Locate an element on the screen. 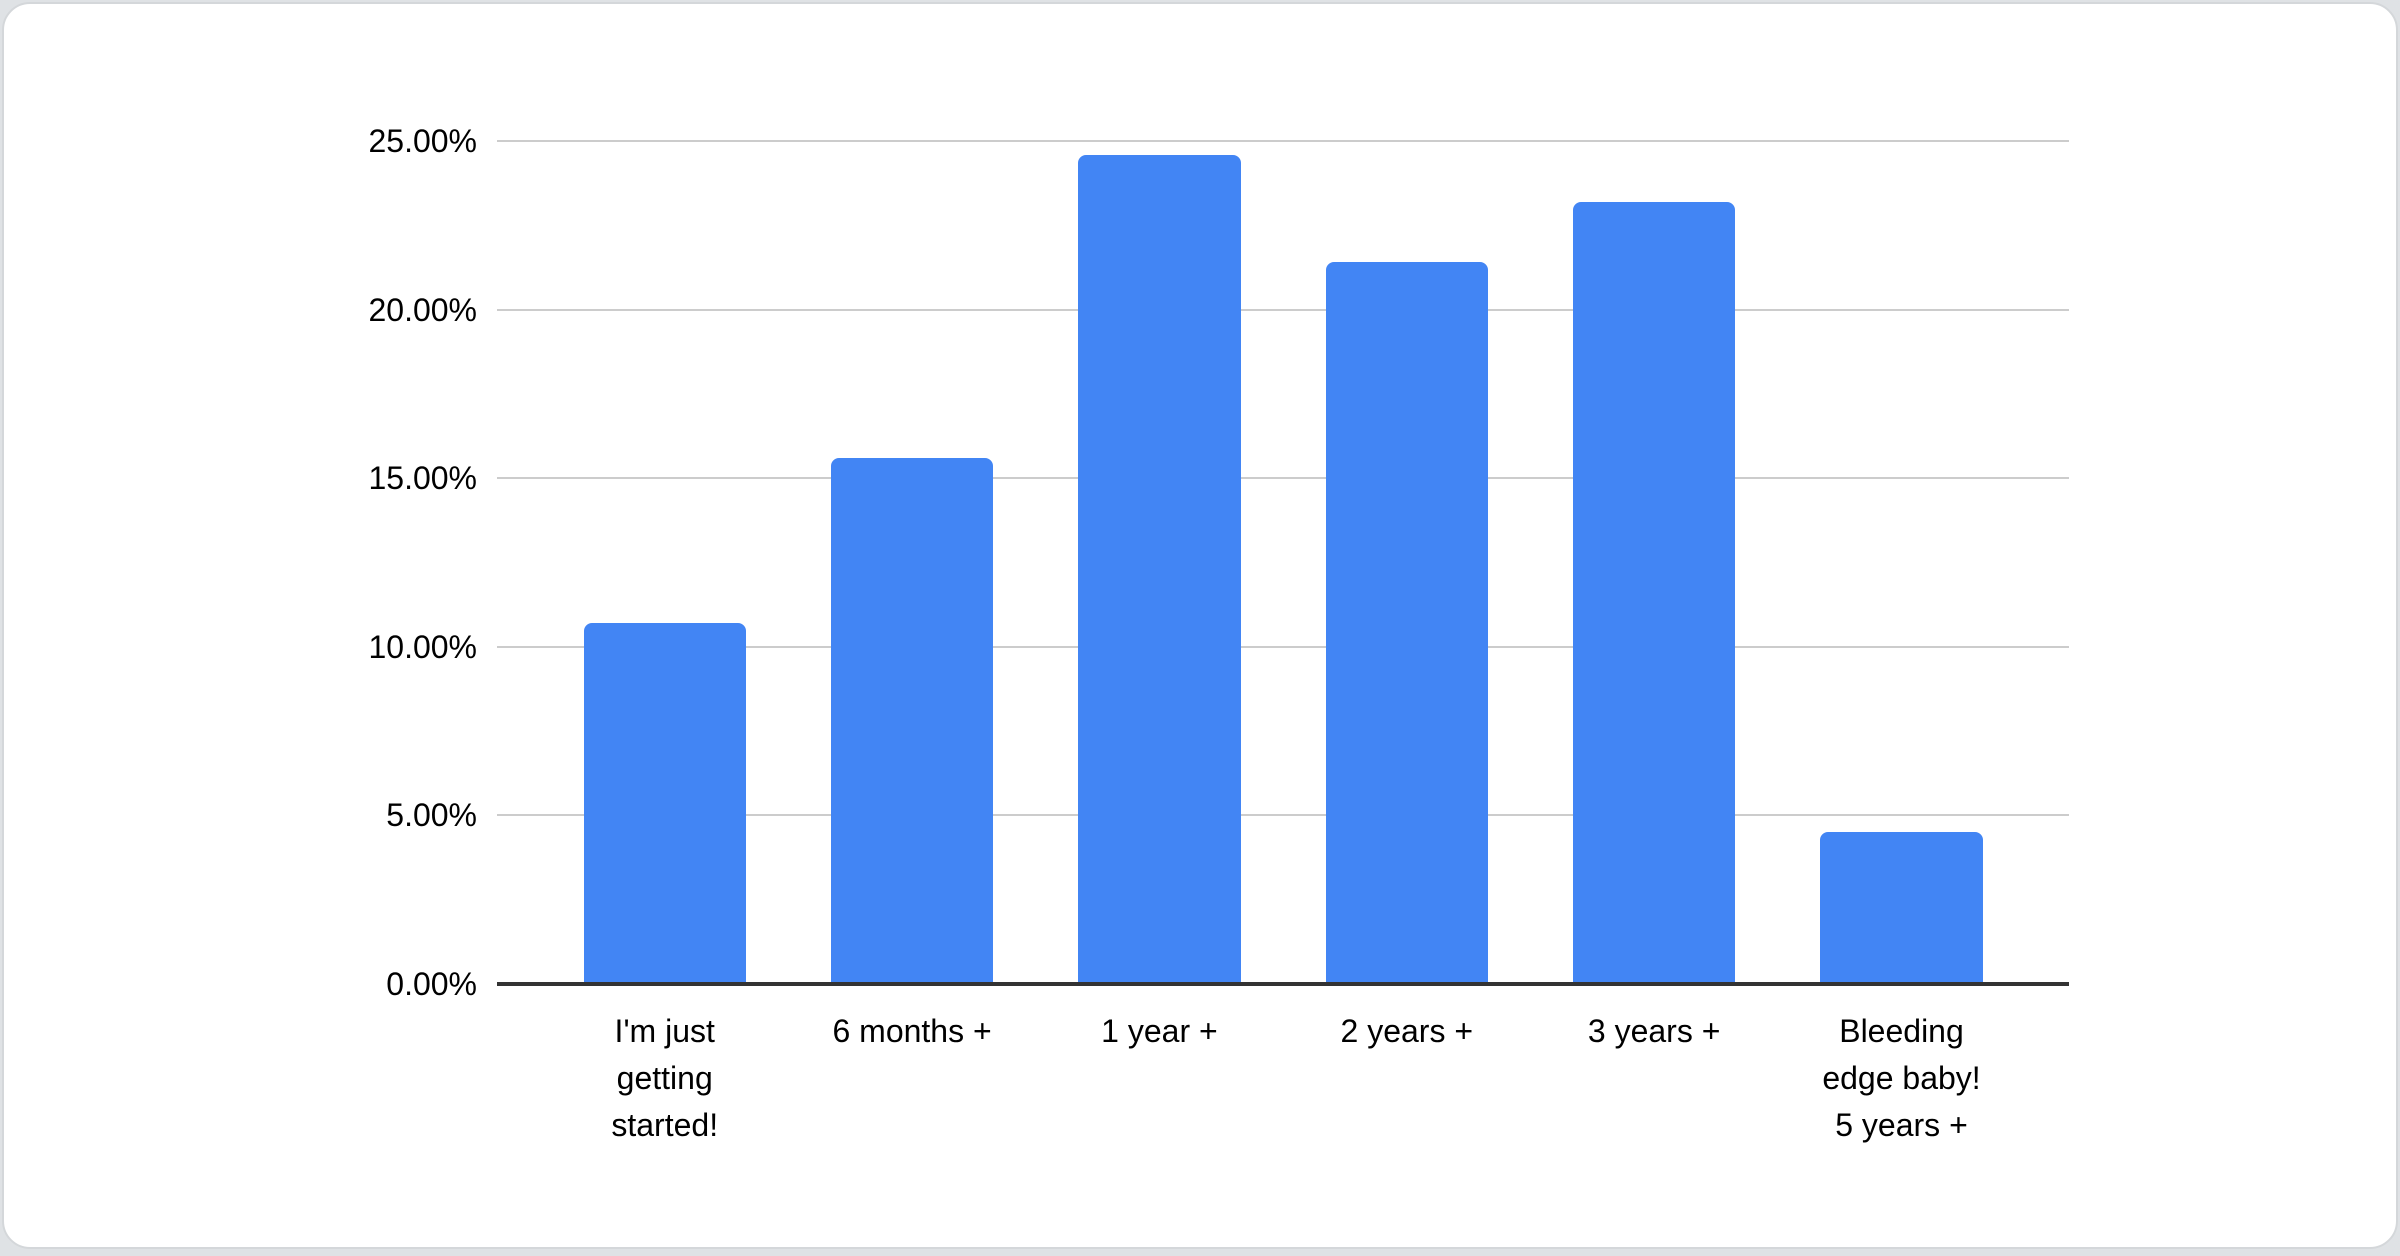  y-axis-tick-label: 10.00% is located at coordinates (422, 646).